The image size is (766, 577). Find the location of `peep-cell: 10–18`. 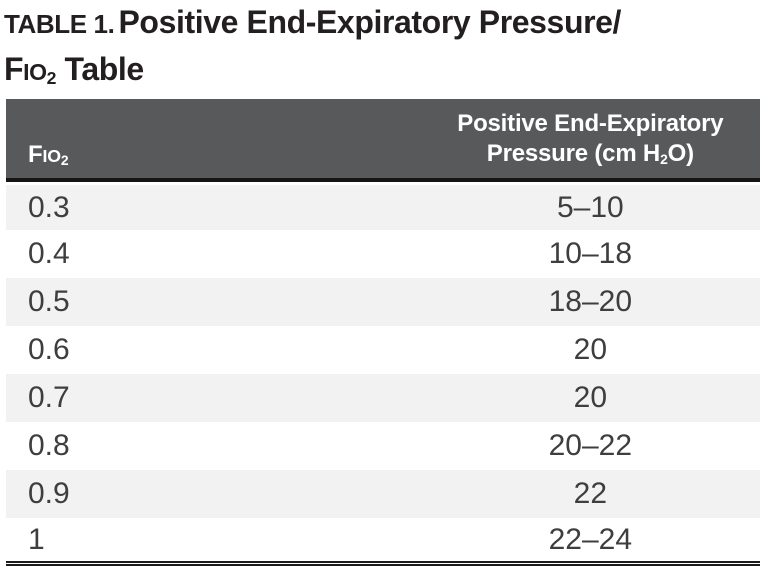

peep-cell: 10–18 is located at coordinates (590, 254).